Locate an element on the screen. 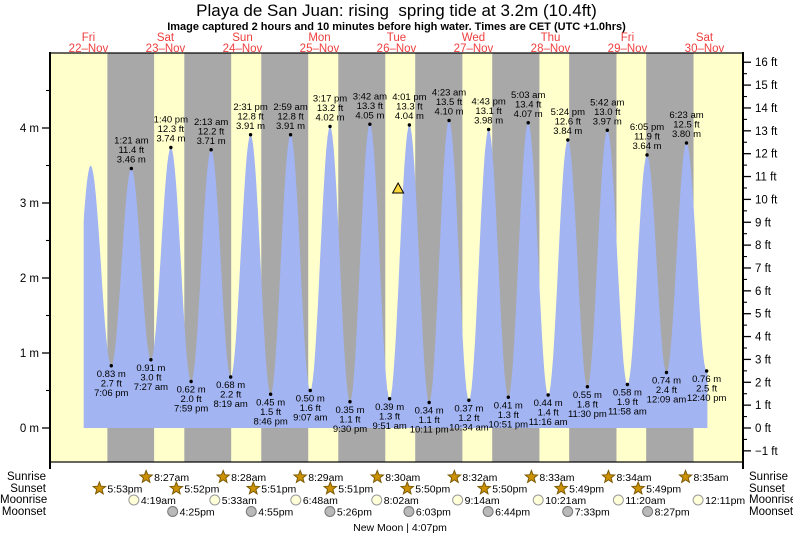  high-tide-m-label: 4.07 m is located at coordinates (528, 114).